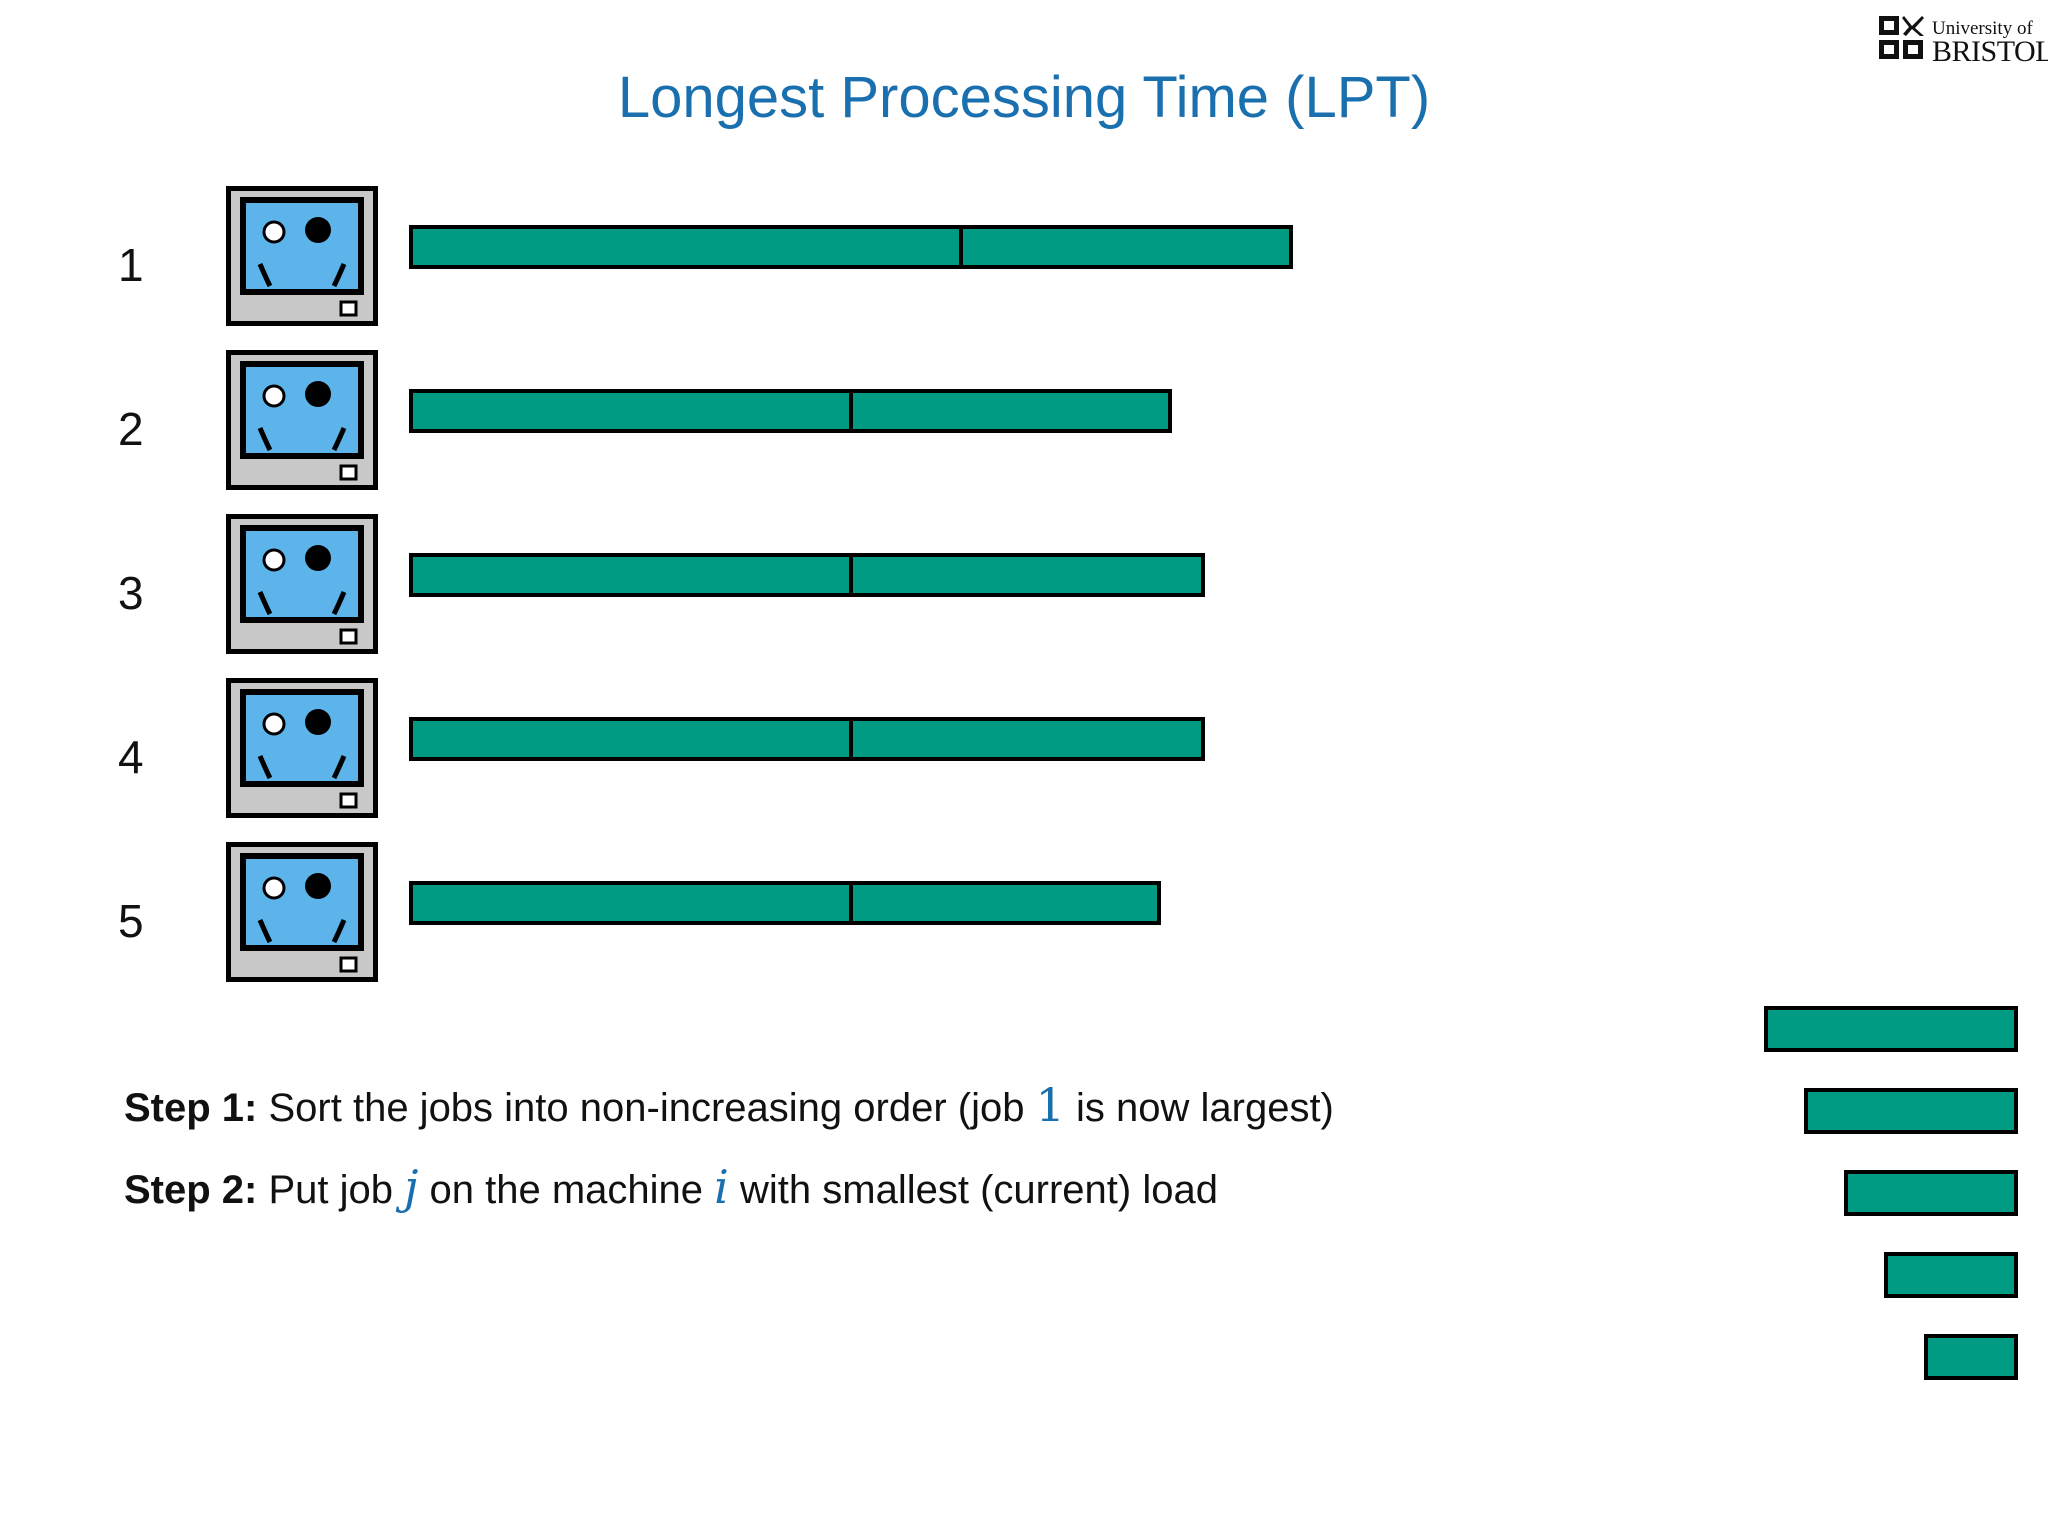 The image size is (2048, 1536). I want to click on step-1-label: Step 1:, so click(191, 1108).